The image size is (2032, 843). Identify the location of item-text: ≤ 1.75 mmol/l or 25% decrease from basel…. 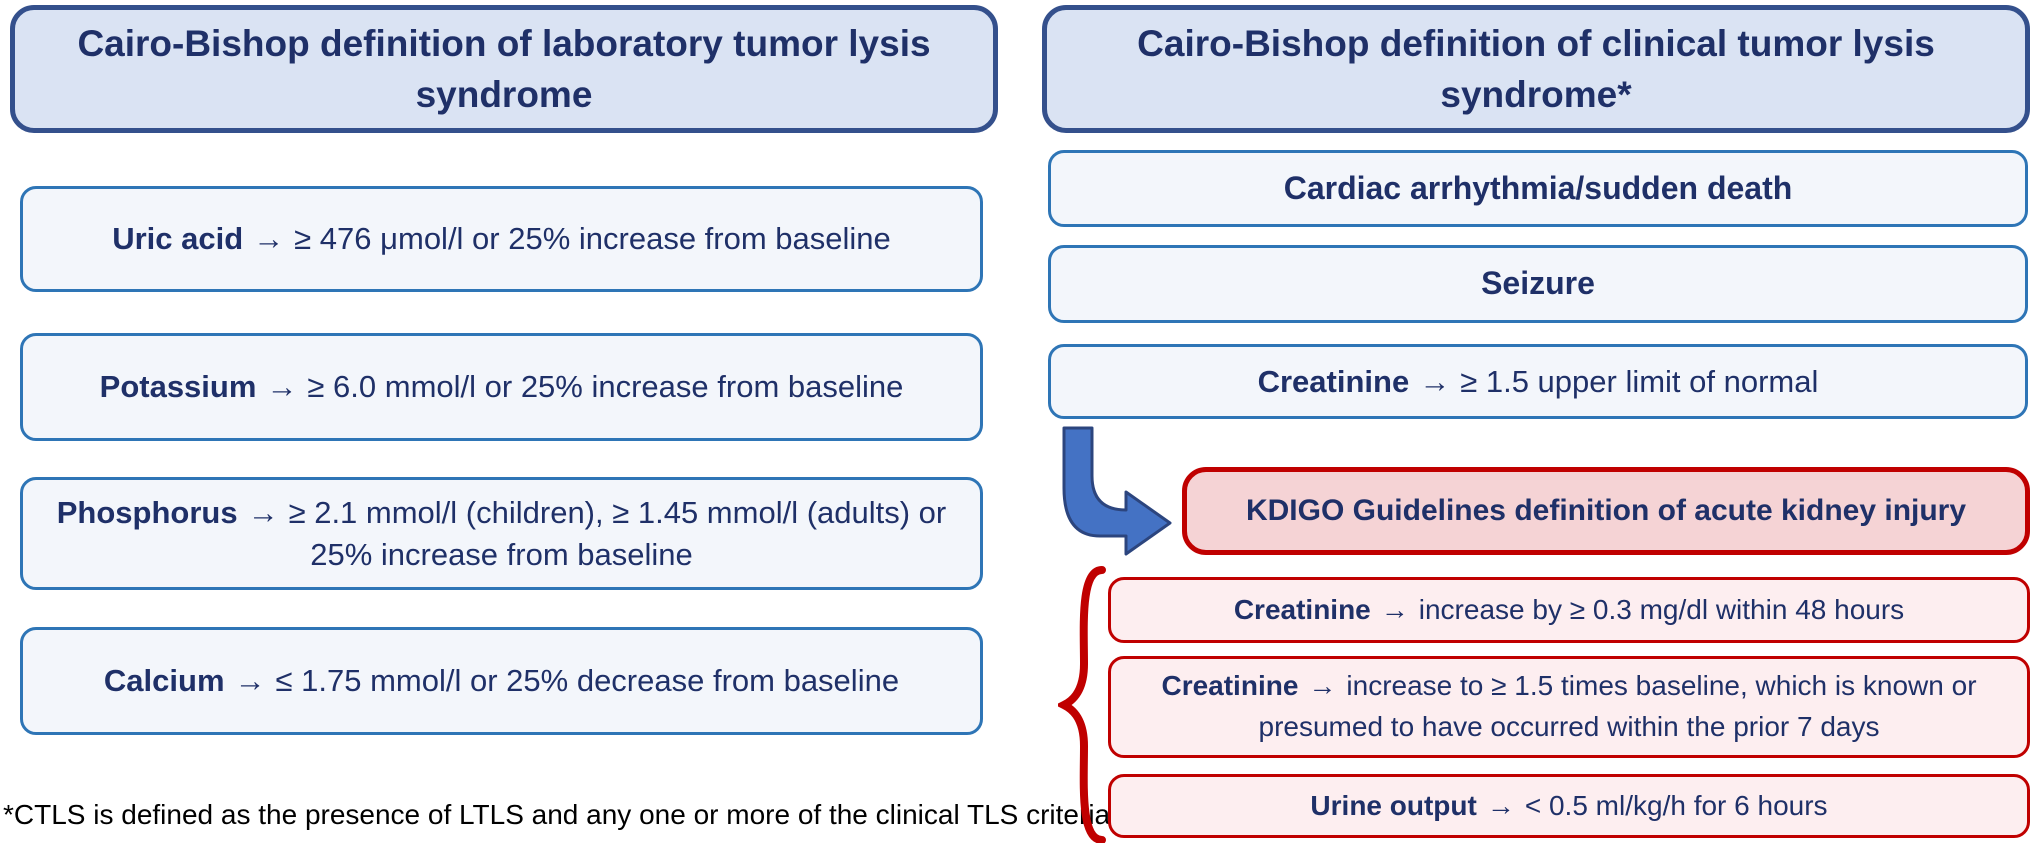
(587, 681).